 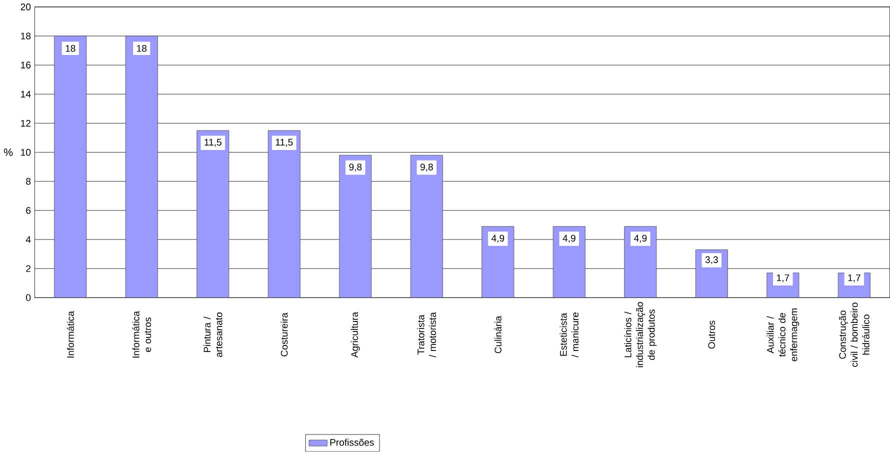 I want to click on y-tick-label: 8, so click(x=28, y=181).